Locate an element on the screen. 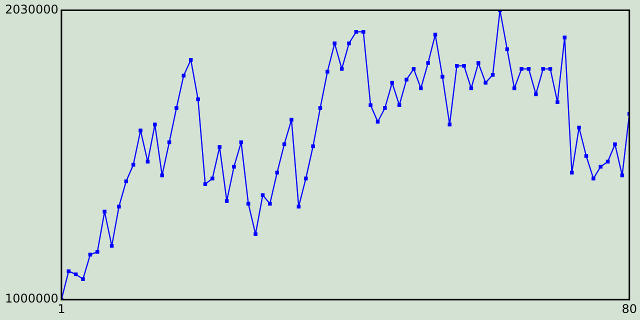  y-tick-label: 1000000 is located at coordinates (31, 299).